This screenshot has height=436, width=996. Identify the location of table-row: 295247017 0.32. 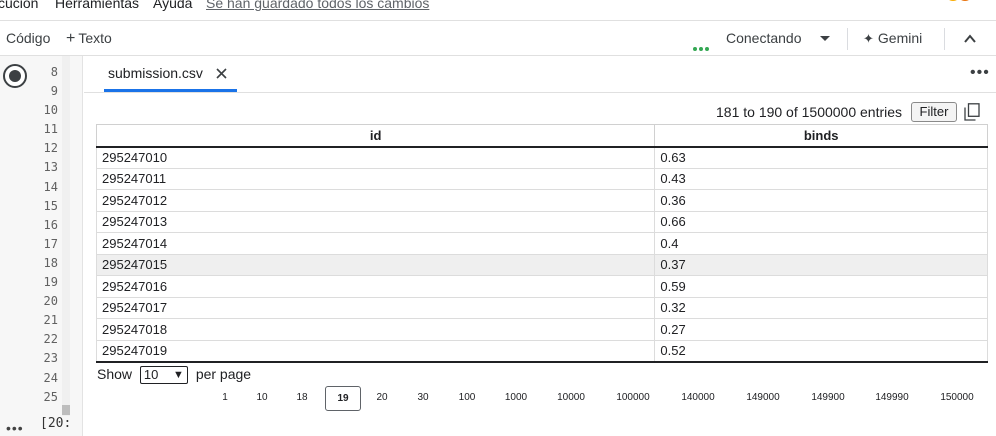
(541, 307).